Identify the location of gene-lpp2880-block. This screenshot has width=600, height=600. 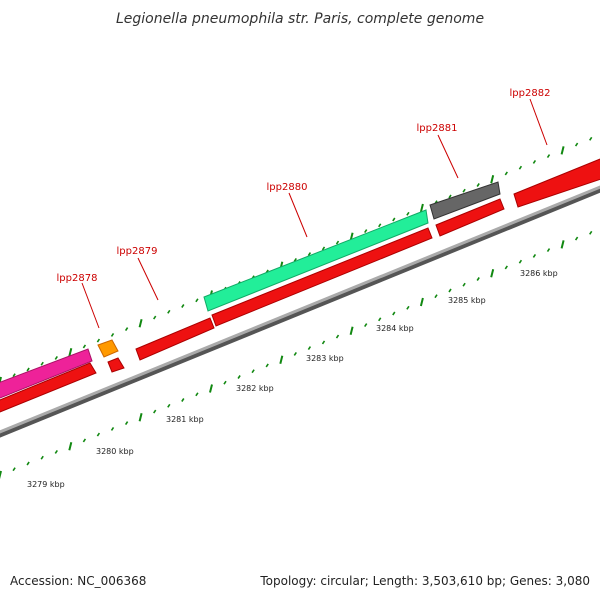
(316, 260).